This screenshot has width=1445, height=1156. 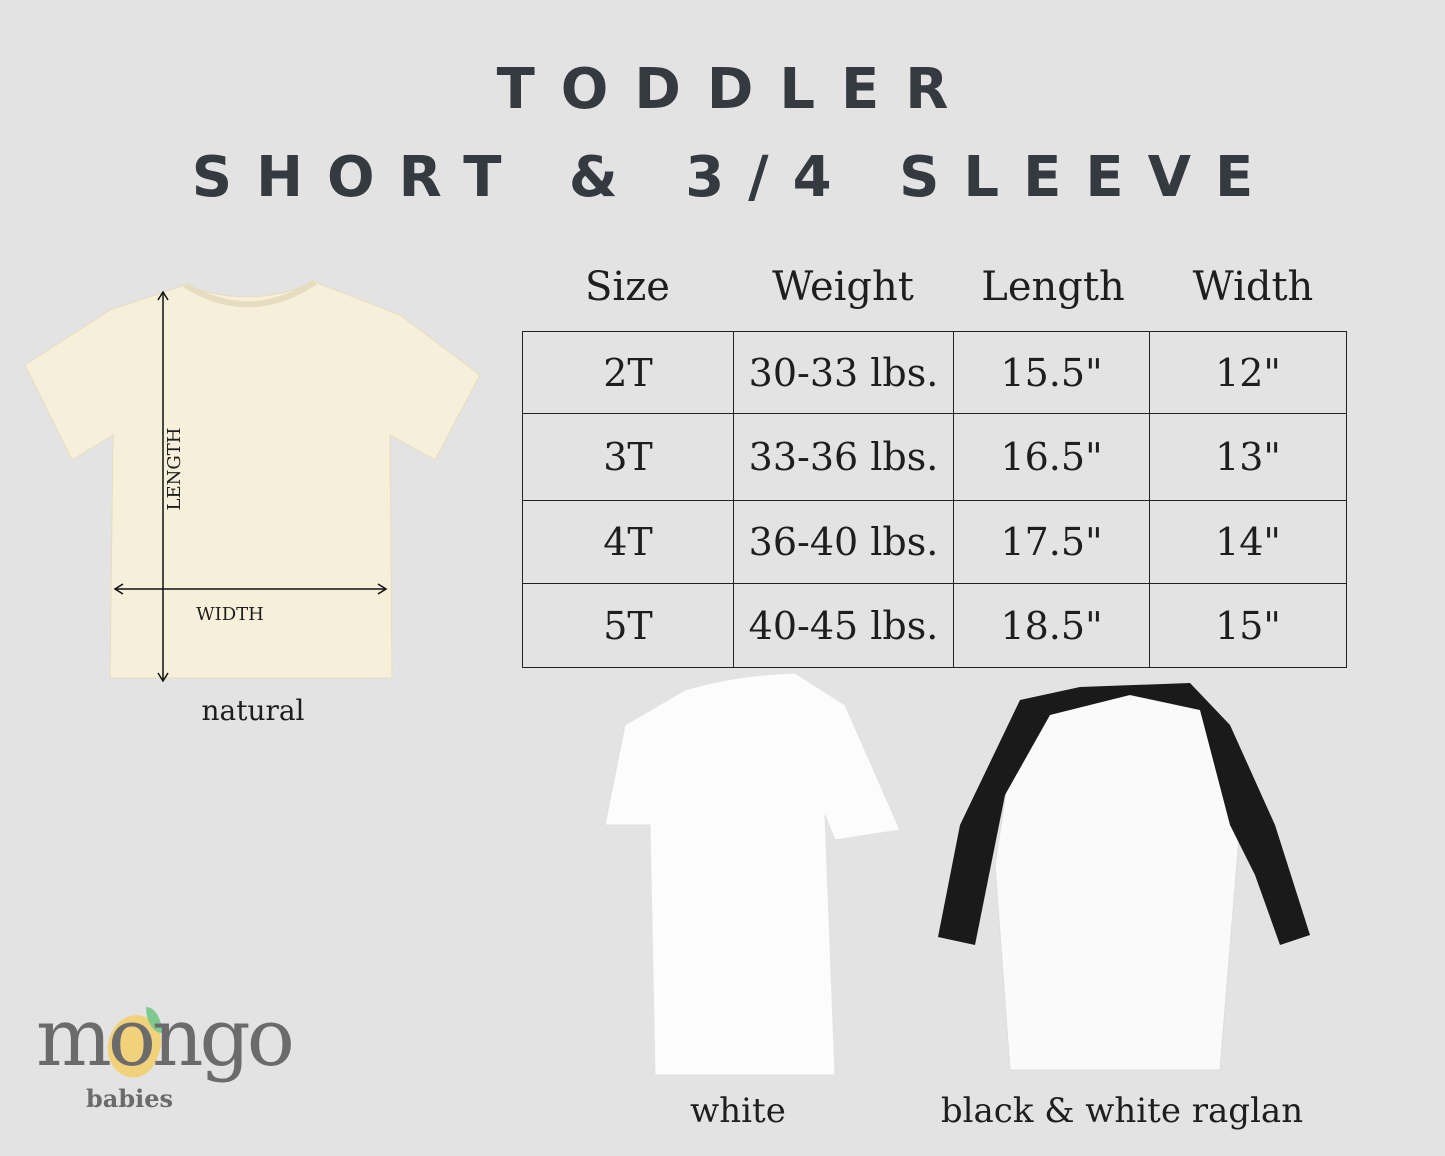 What do you see at coordinates (627, 287) in the screenshot?
I see `header-size: Size` at bounding box center [627, 287].